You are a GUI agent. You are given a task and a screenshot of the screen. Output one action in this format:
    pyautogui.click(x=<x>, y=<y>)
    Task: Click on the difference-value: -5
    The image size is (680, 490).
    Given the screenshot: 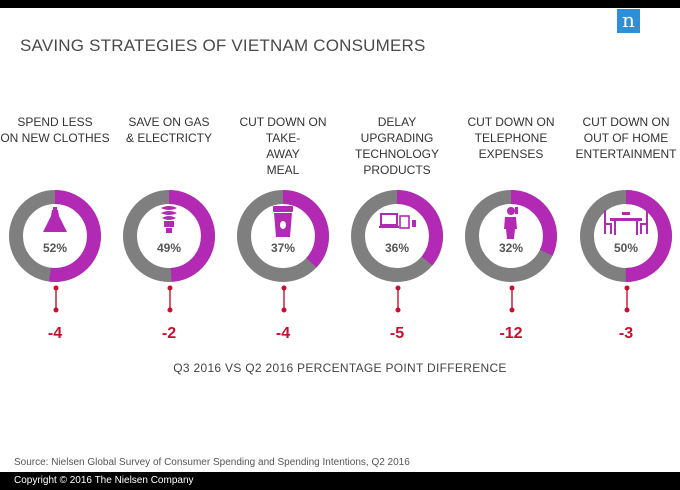 What is the action you would take?
    pyautogui.click(x=397, y=333)
    